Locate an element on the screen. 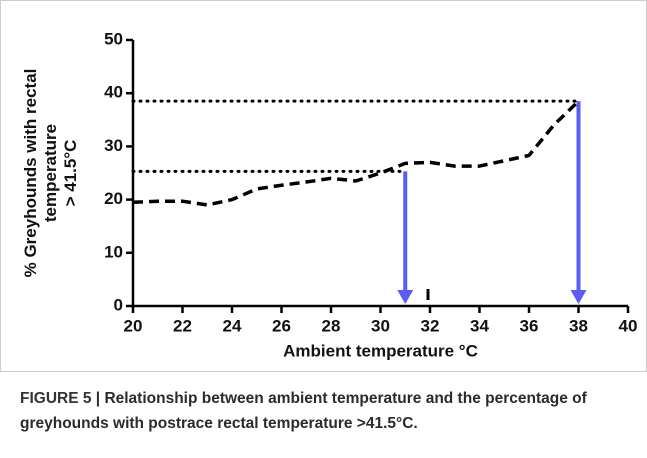 The image size is (647, 458). y-axis-label-line: temperature is located at coordinates (50, 173).